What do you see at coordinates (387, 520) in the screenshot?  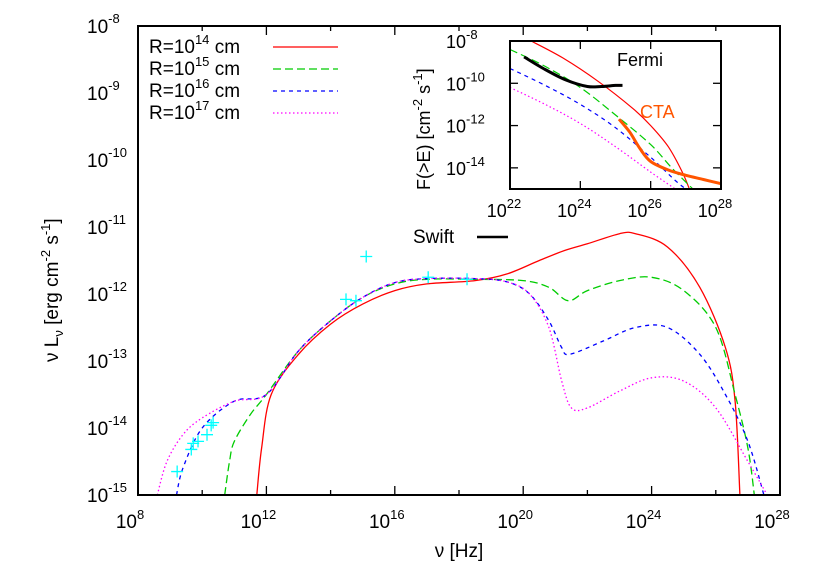 I see `x-tick-label: 1016` at bounding box center [387, 520].